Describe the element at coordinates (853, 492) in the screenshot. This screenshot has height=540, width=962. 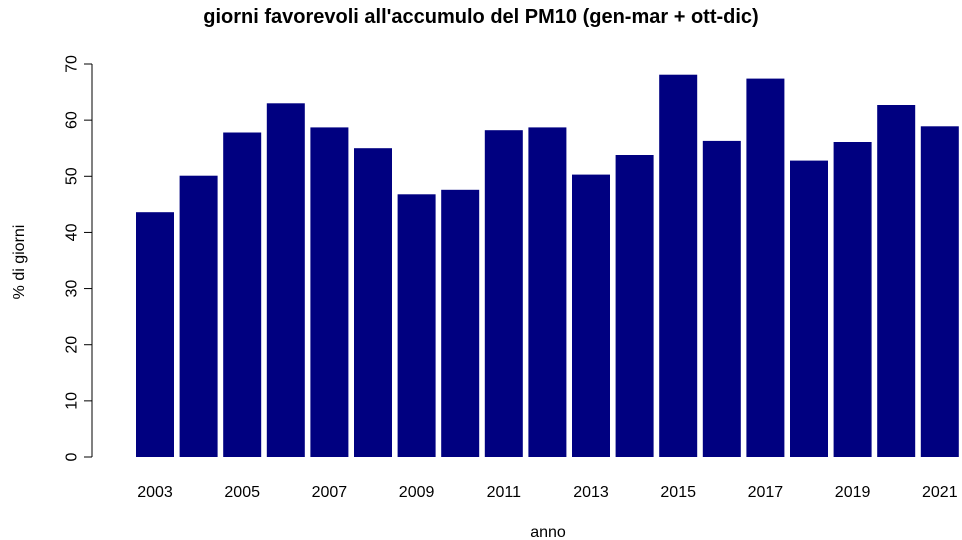
I see `x-tick-label: 2019` at that location.